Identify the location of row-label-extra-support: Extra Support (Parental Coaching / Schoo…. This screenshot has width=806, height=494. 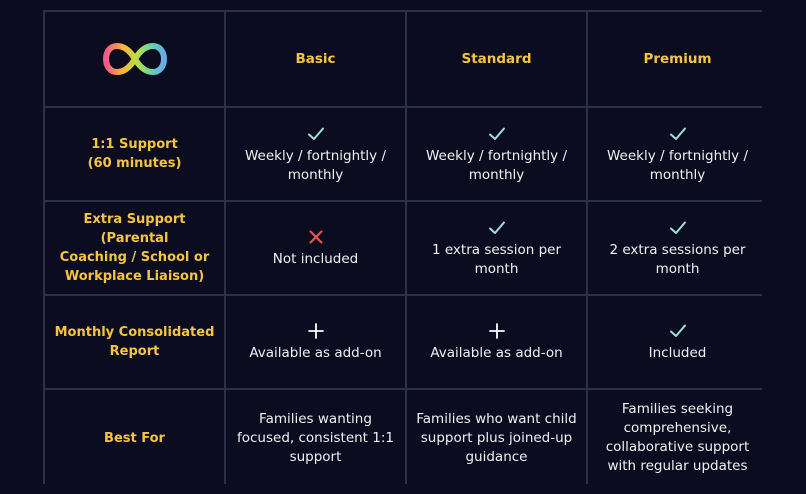
(134, 248).